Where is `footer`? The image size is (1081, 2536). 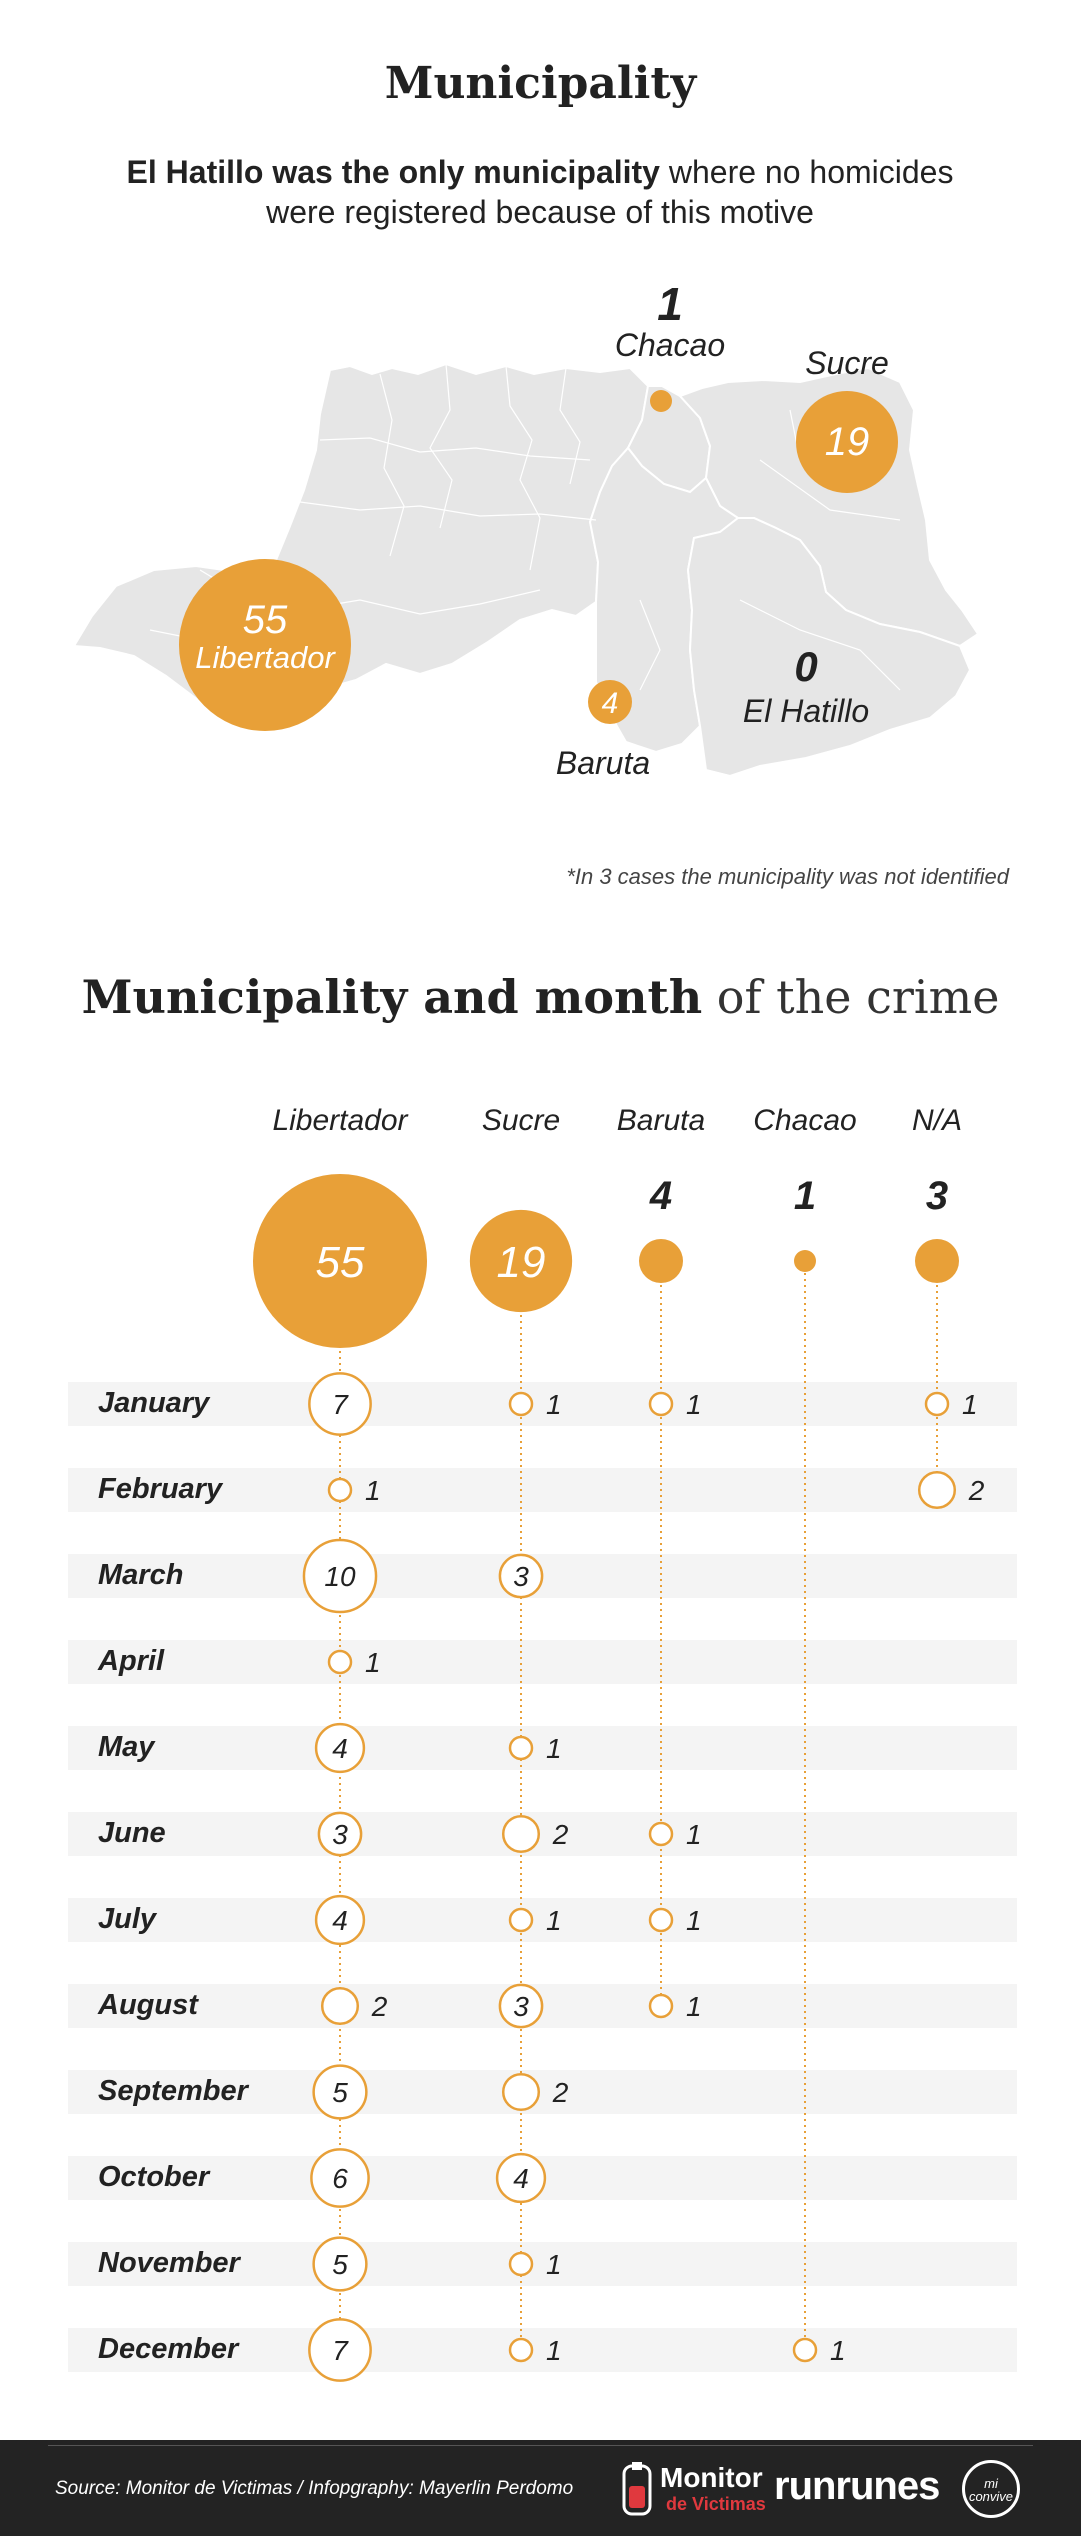
footer is located at coordinates (540, 2488).